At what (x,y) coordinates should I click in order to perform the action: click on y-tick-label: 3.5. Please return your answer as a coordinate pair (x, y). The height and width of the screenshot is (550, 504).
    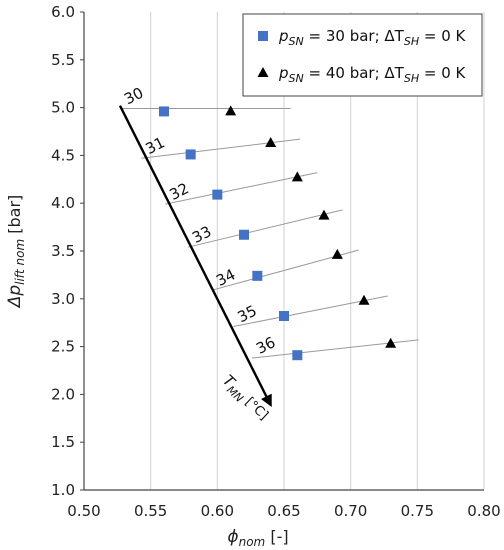
    Looking at the image, I should click on (63, 251).